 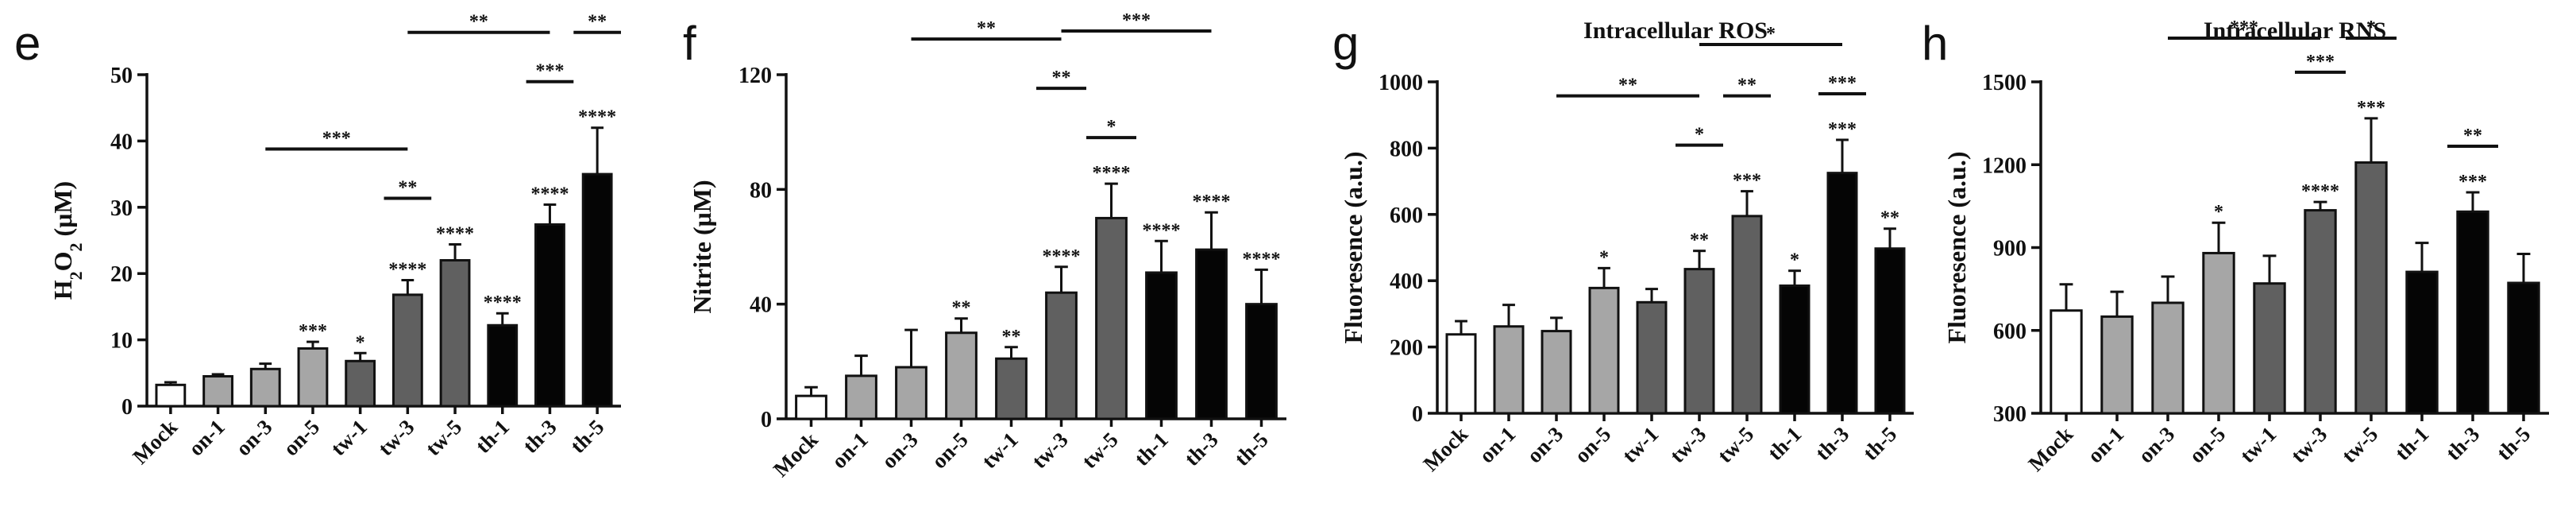 What do you see at coordinates (1345, 43) in the screenshot?
I see `panel-letter: g` at bounding box center [1345, 43].